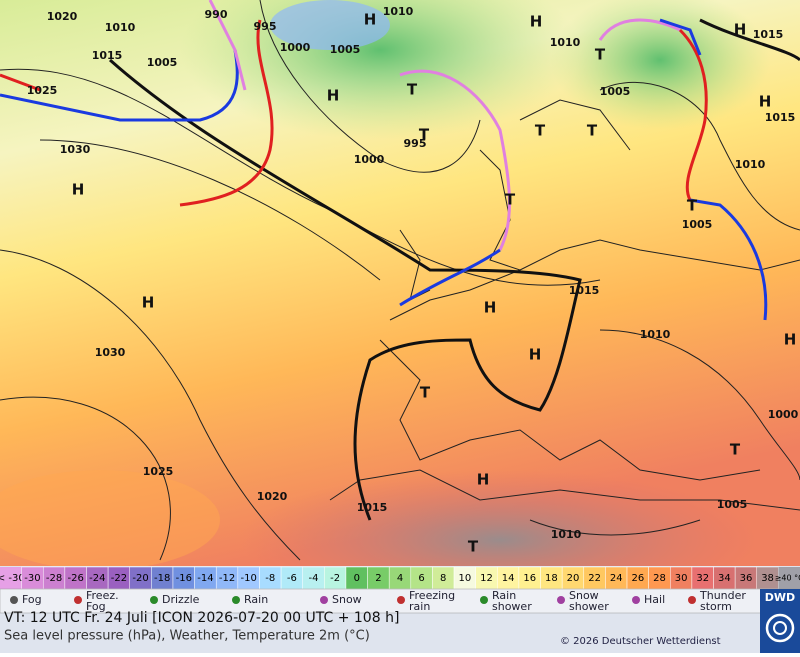  I want to click on logo-text: DWD, so click(780, 597).